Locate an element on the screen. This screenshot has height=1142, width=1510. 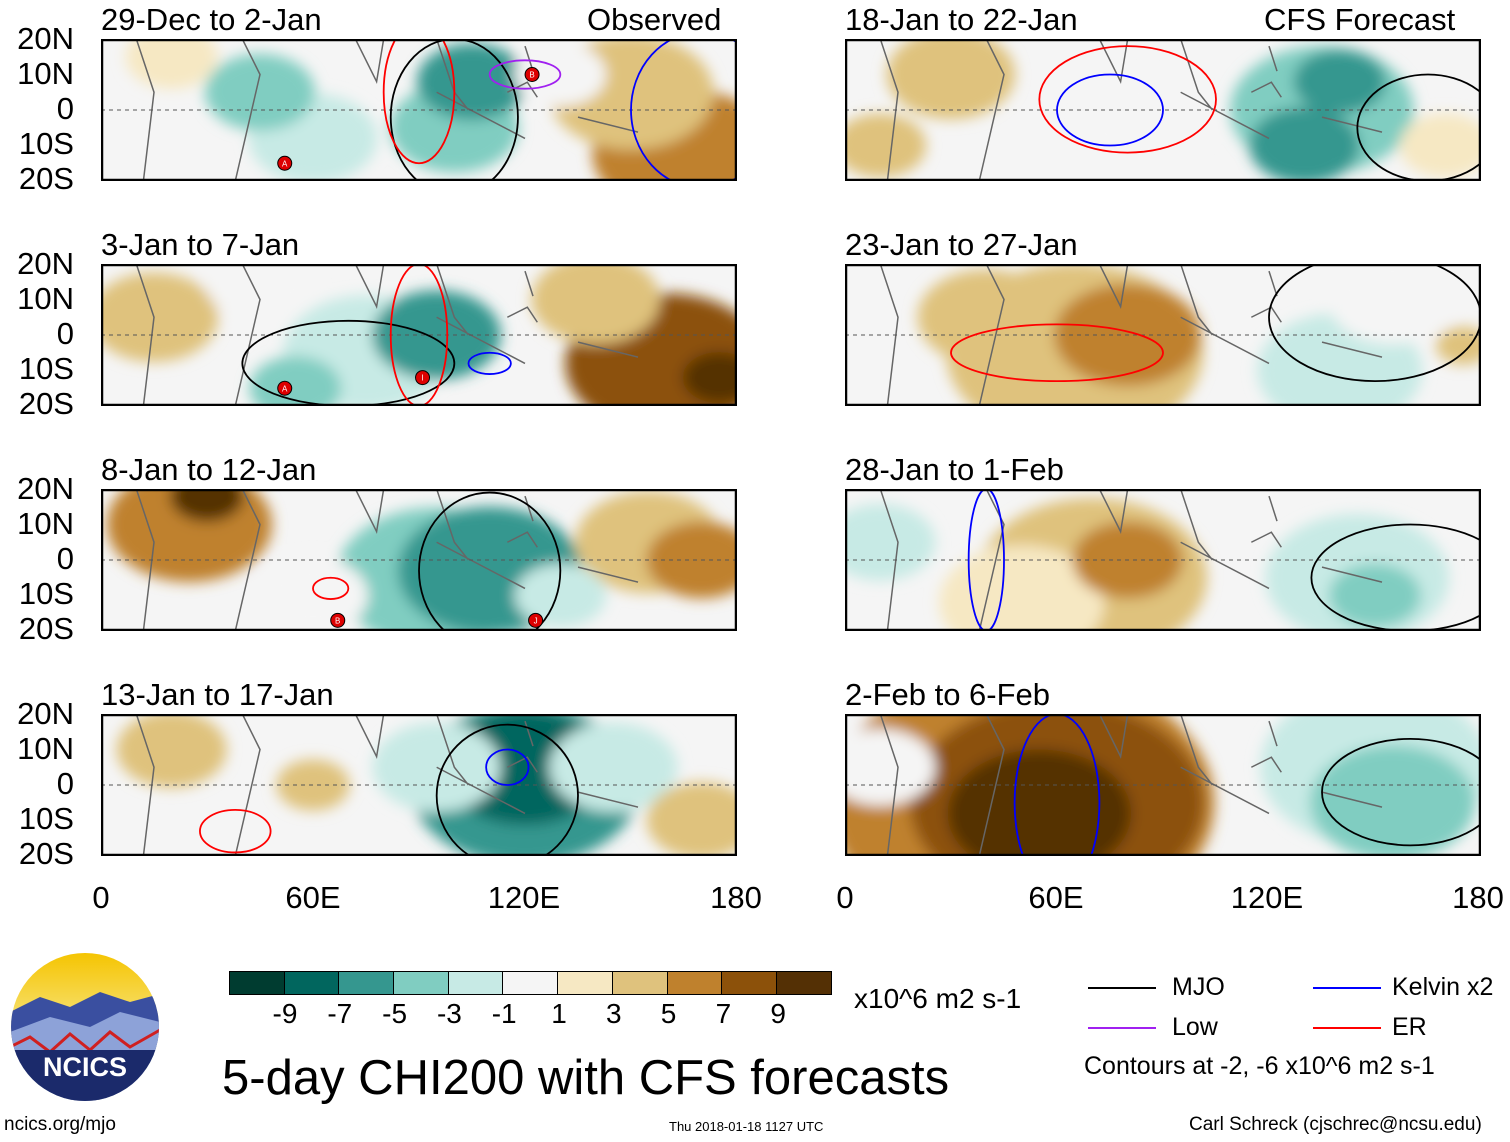
credit: Carl Schreck (cjschrec@ncsu.edu) is located at coordinates (1335, 1124).